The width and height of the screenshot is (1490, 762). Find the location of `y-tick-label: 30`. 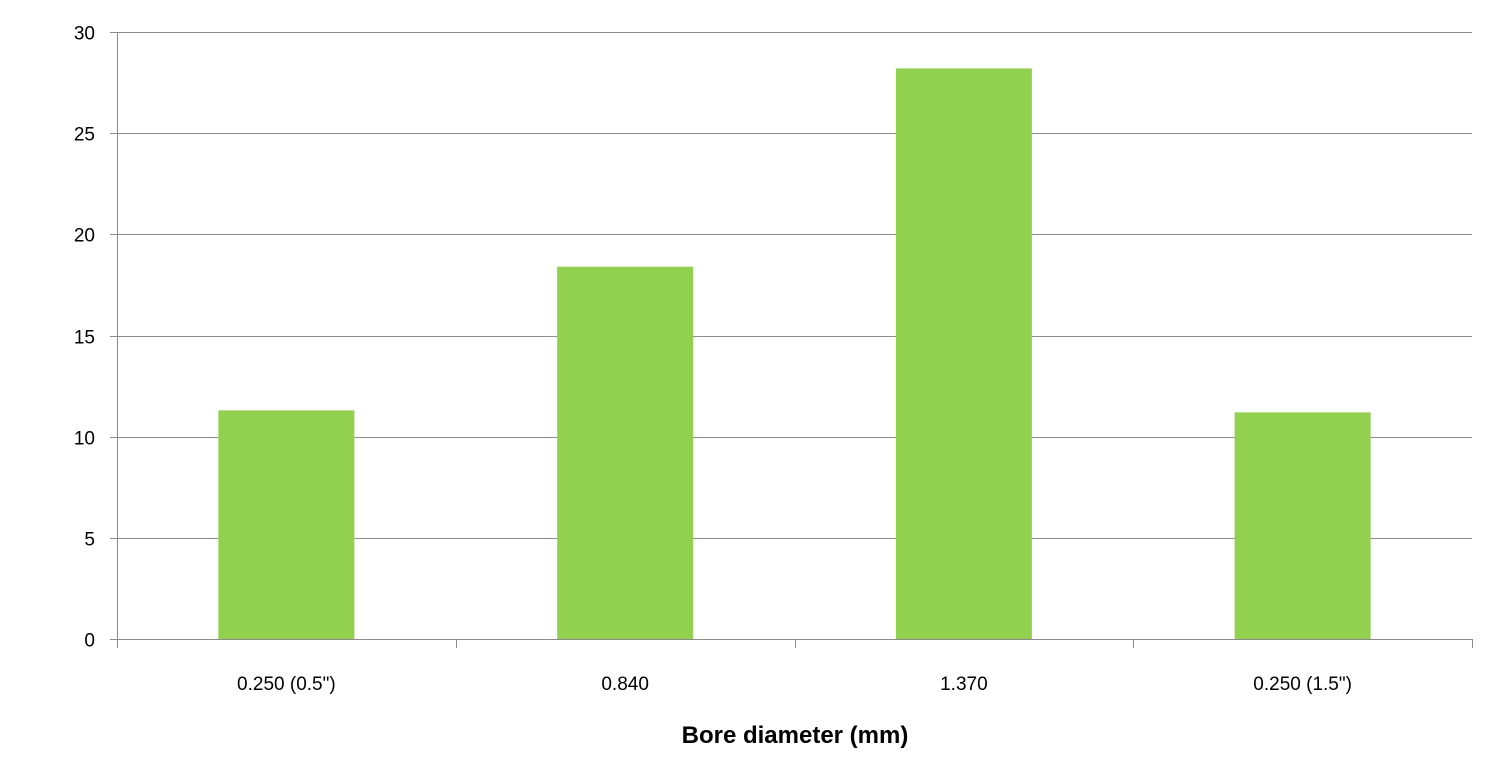

y-tick-label: 30 is located at coordinates (84, 34).